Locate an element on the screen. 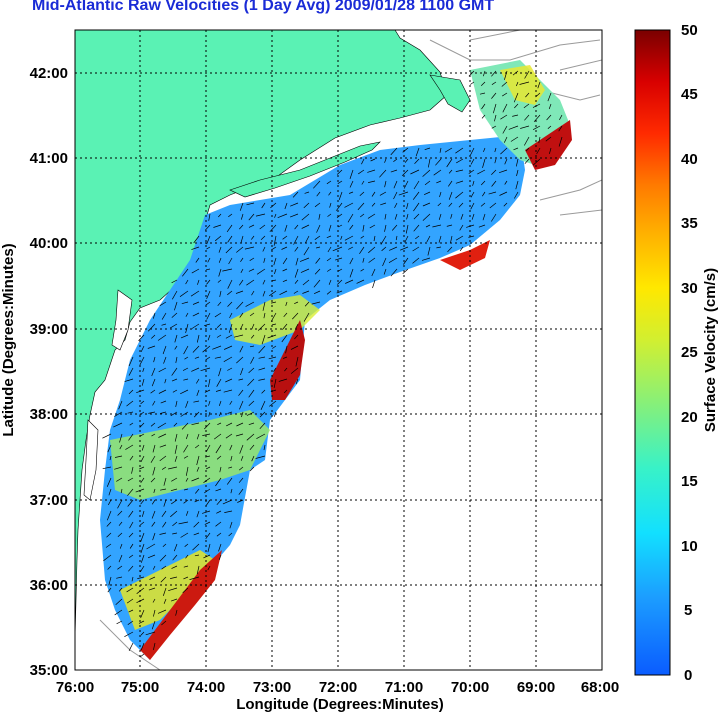 This screenshot has height=714, width=724. colorbar-tick-label: 25 is located at coordinates (689, 352).